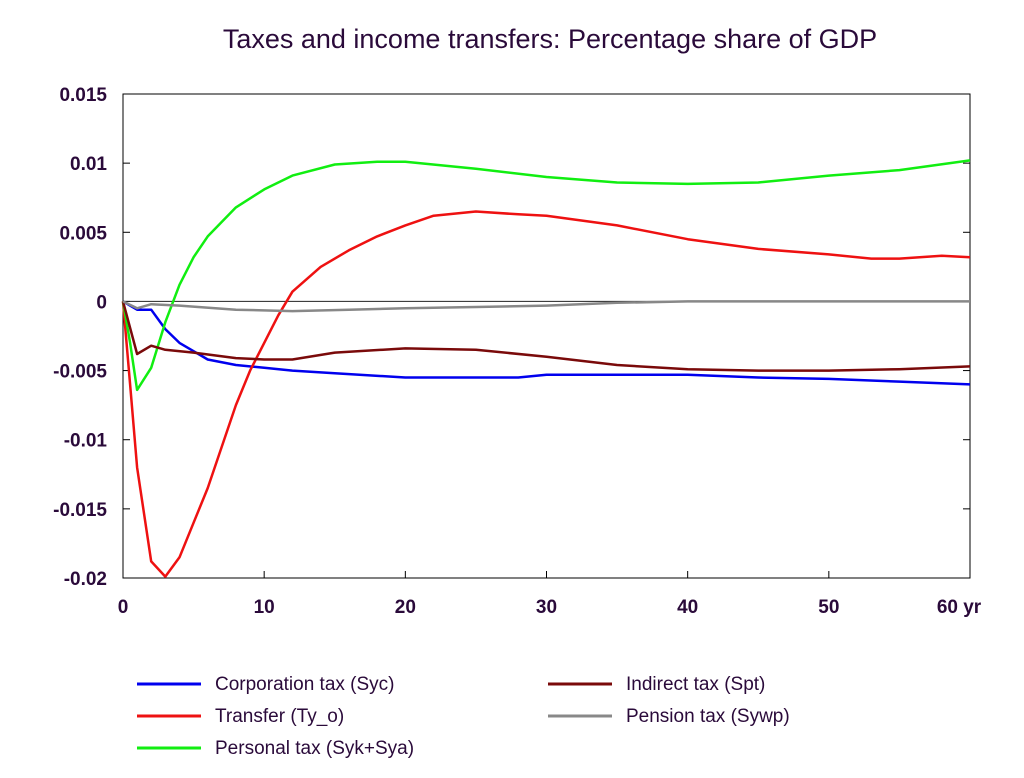 The height and width of the screenshot is (778, 1024). I want to click on x-tick-label: 50, so click(828, 607).